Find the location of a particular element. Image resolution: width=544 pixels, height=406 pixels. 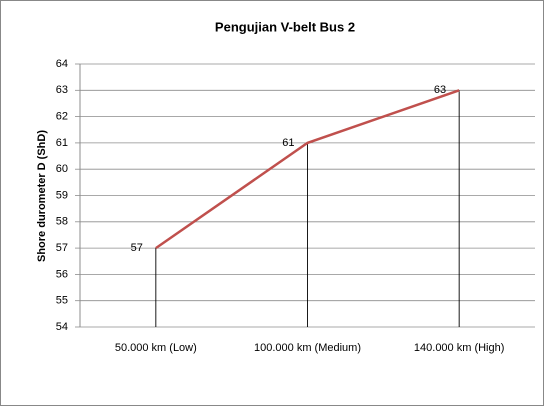

y-tick-label: 56 is located at coordinates (62, 274).